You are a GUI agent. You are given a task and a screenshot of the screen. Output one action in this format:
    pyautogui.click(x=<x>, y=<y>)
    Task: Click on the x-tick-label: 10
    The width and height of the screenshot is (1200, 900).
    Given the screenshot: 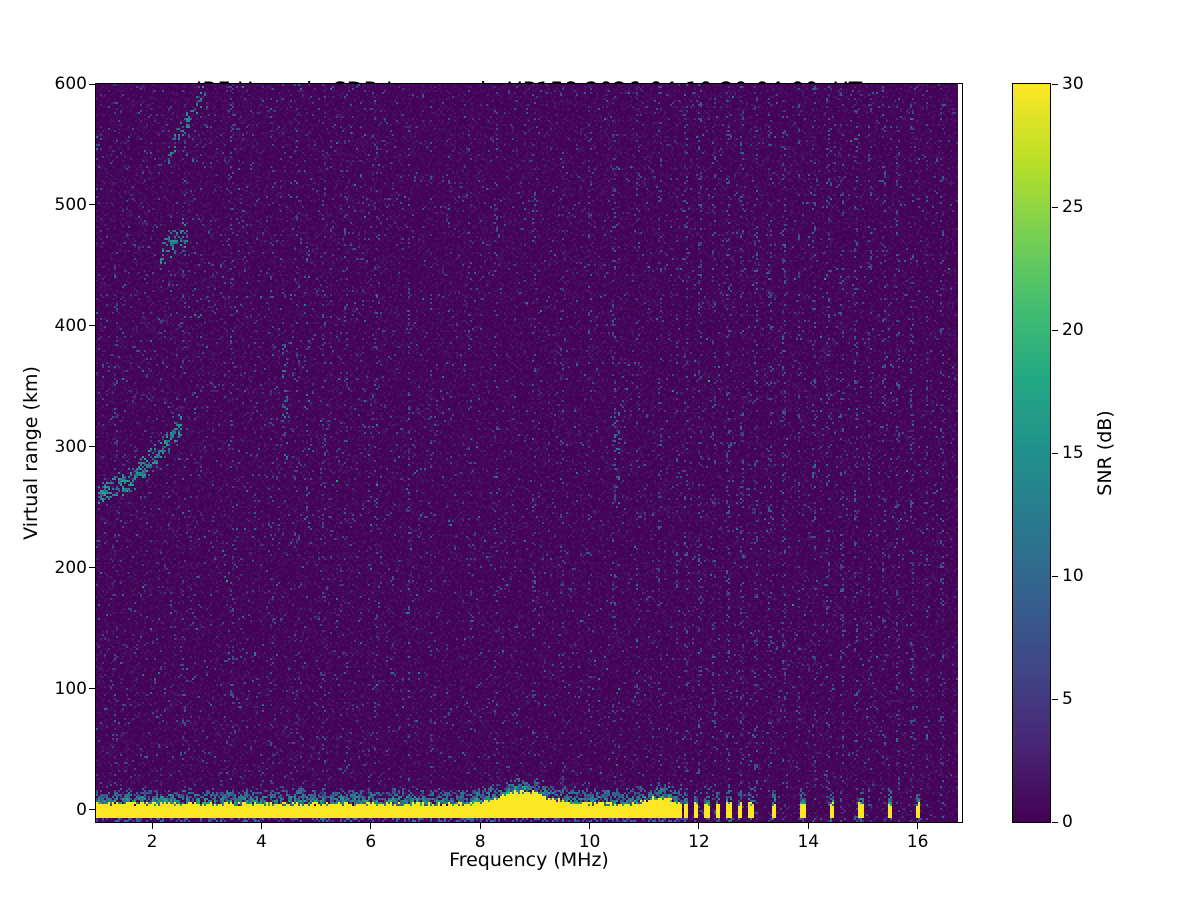 What is the action you would take?
    pyautogui.click(x=589, y=842)
    